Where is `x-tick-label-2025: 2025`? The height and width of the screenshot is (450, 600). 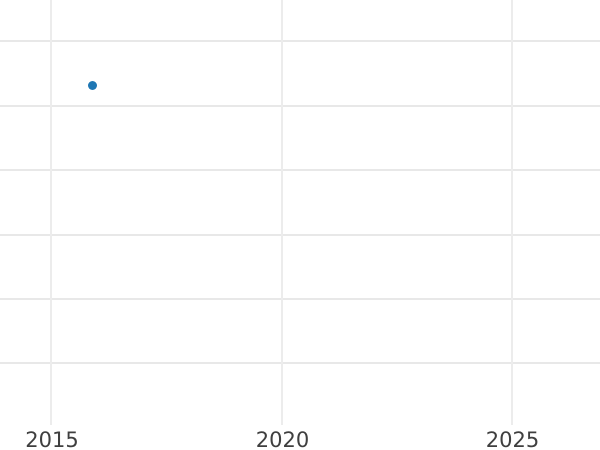
x-tick-label-2025: 2025 is located at coordinates (512, 439).